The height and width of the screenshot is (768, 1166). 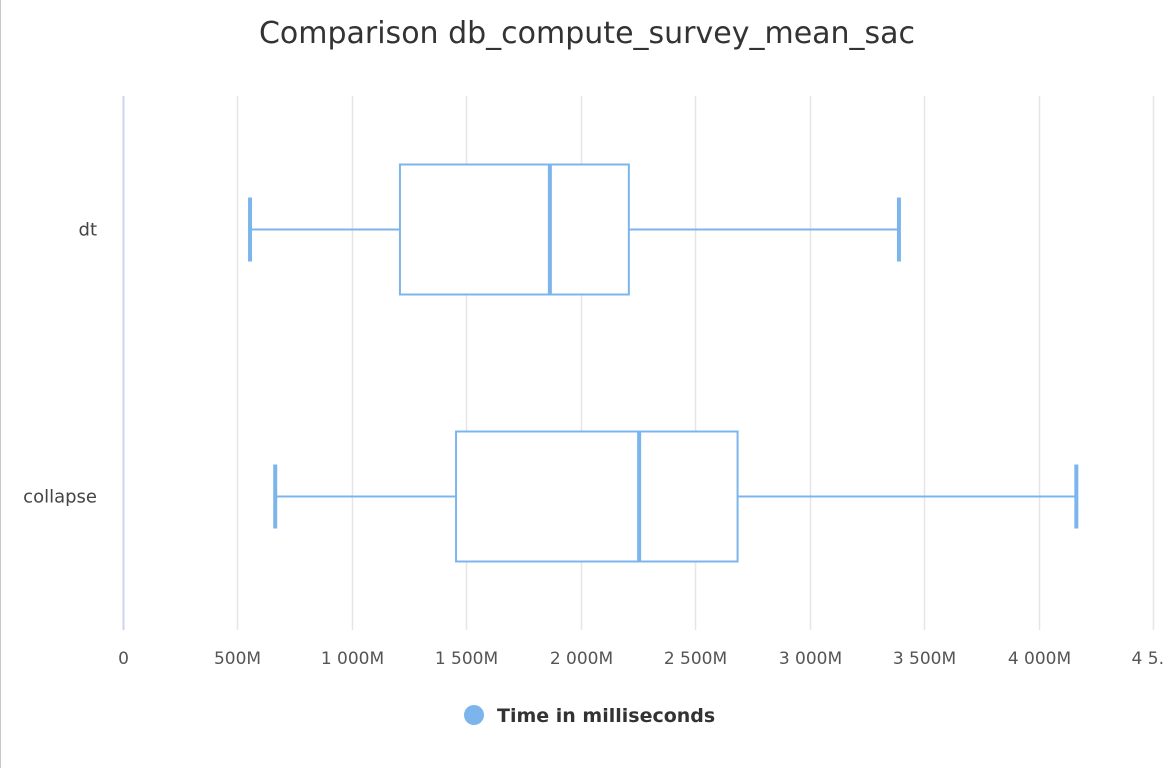 I want to click on y-axis-categories: dt collapse, so click(x=60, y=364).